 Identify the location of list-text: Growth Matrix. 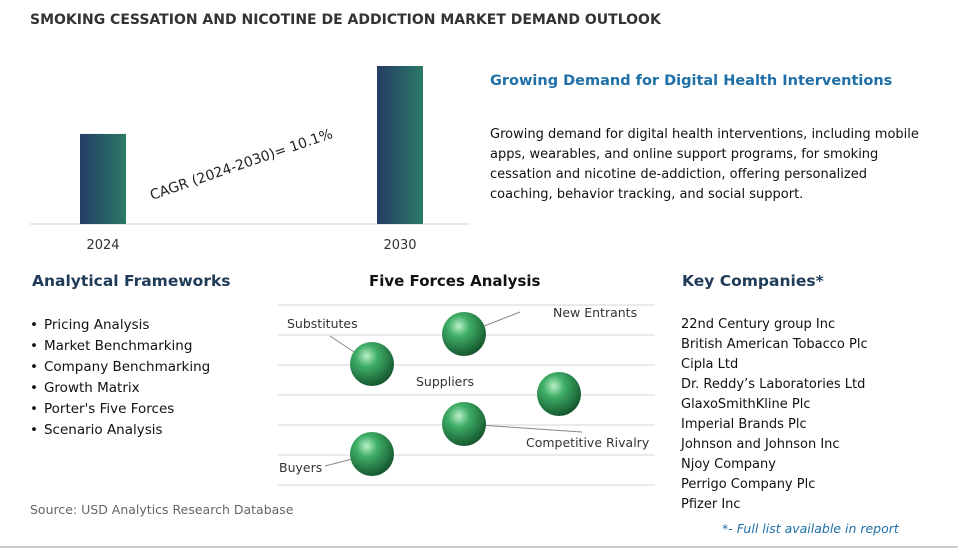
(91, 388).